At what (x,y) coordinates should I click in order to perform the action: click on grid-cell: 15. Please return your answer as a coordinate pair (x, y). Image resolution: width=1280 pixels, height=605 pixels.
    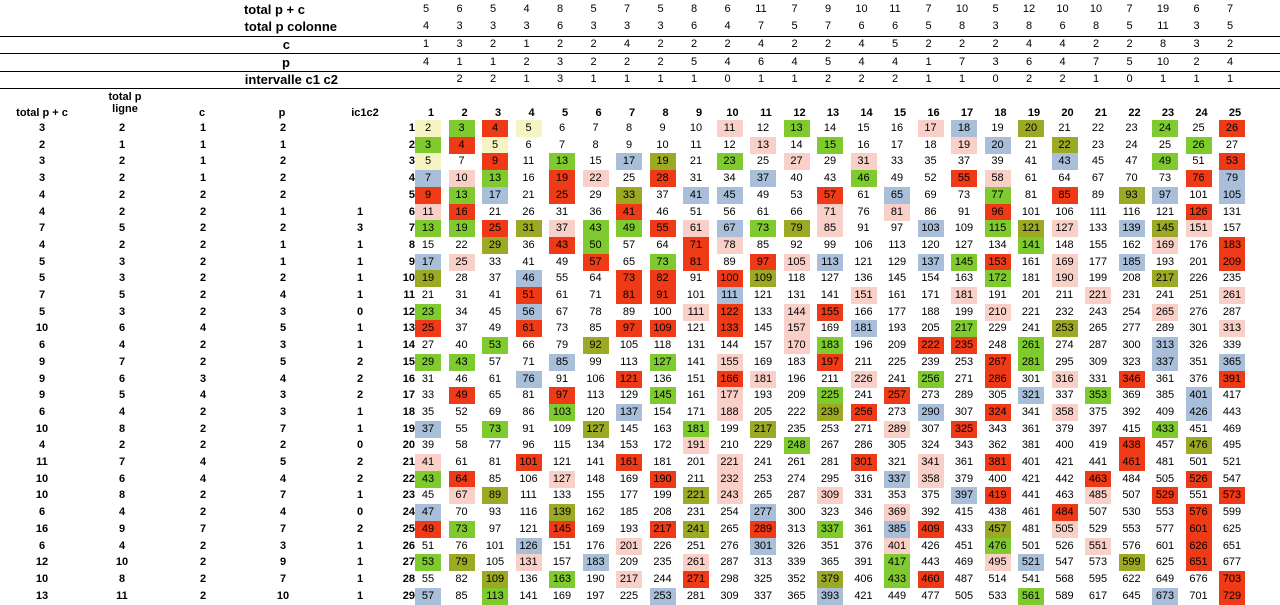
    Looking at the image, I should click on (830, 145).